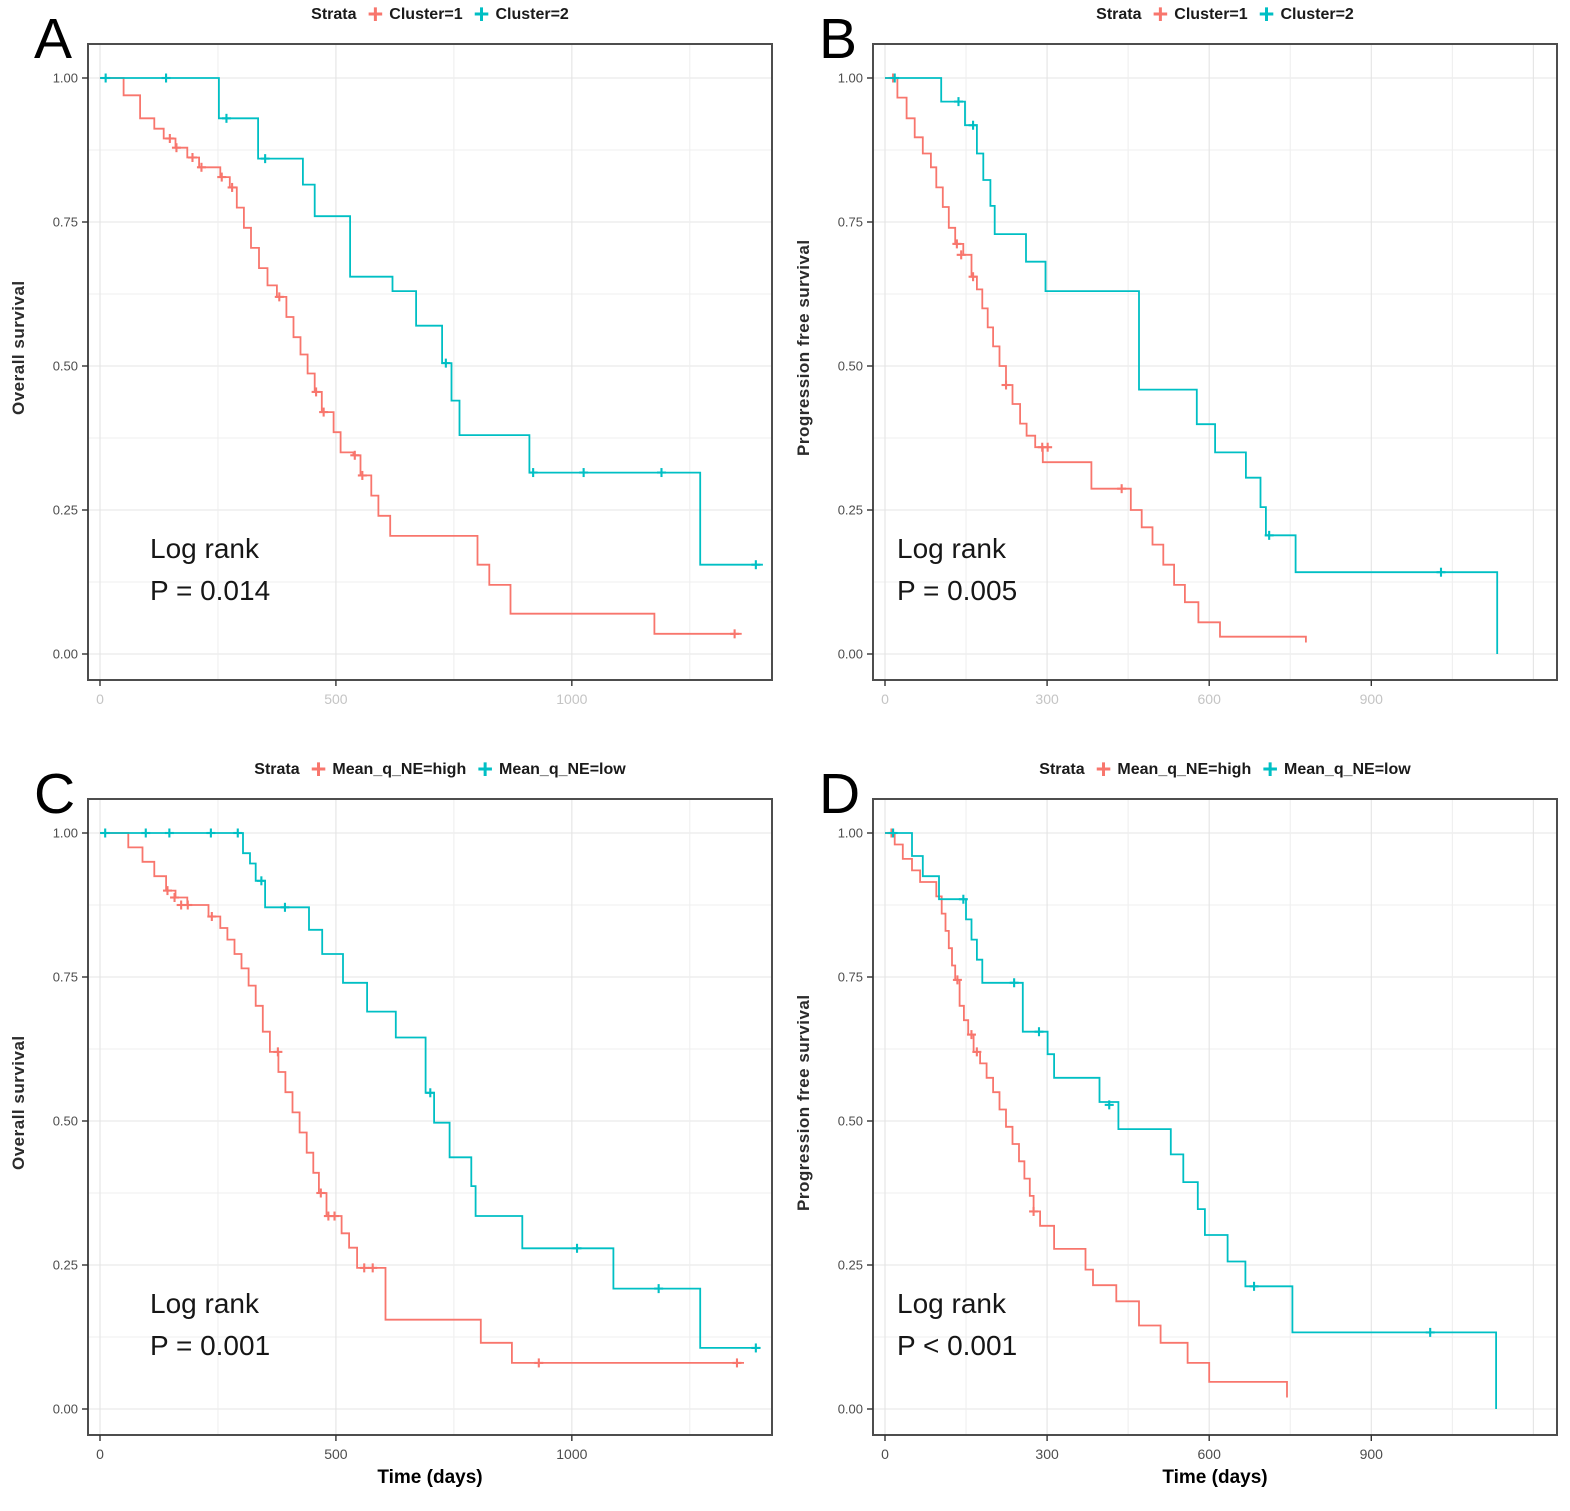  What do you see at coordinates (1372, 1454) in the screenshot?
I see `x-tick-label: 900` at bounding box center [1372, 1454].